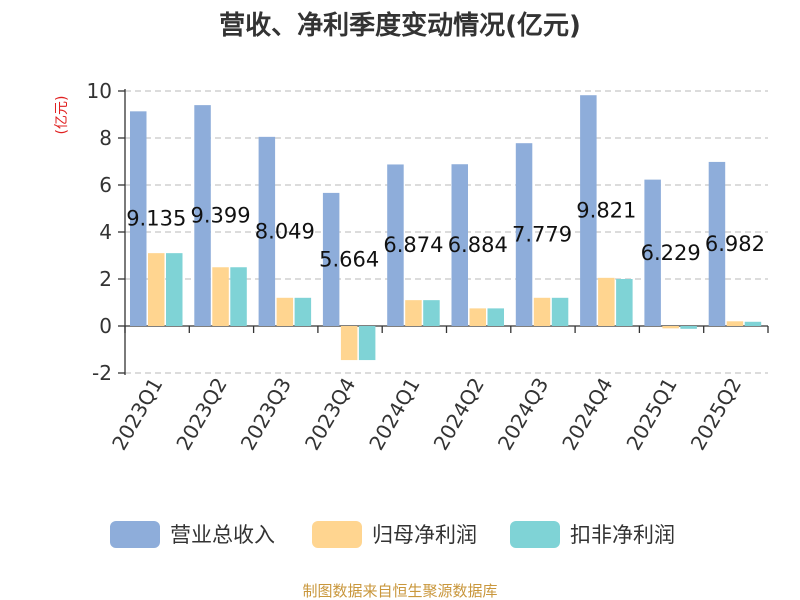 This screenshot has width=800, height=600. What do you see at coordinates (394, 414) in the screenshot?
I see `x-tick-label: 2024Q1` at bounding box center [394, 414].